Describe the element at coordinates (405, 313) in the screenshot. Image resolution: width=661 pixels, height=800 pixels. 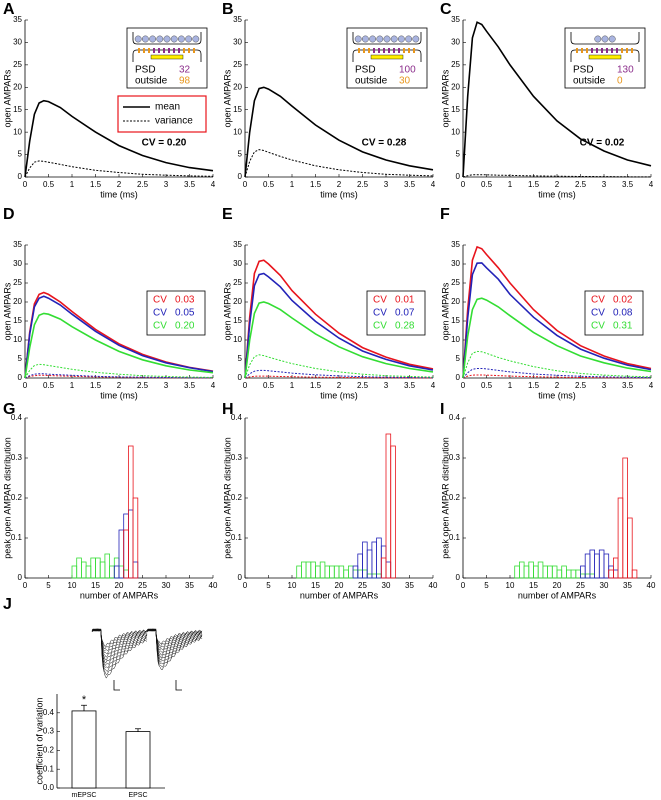
I see `legend-cv: 0.07` at that location.